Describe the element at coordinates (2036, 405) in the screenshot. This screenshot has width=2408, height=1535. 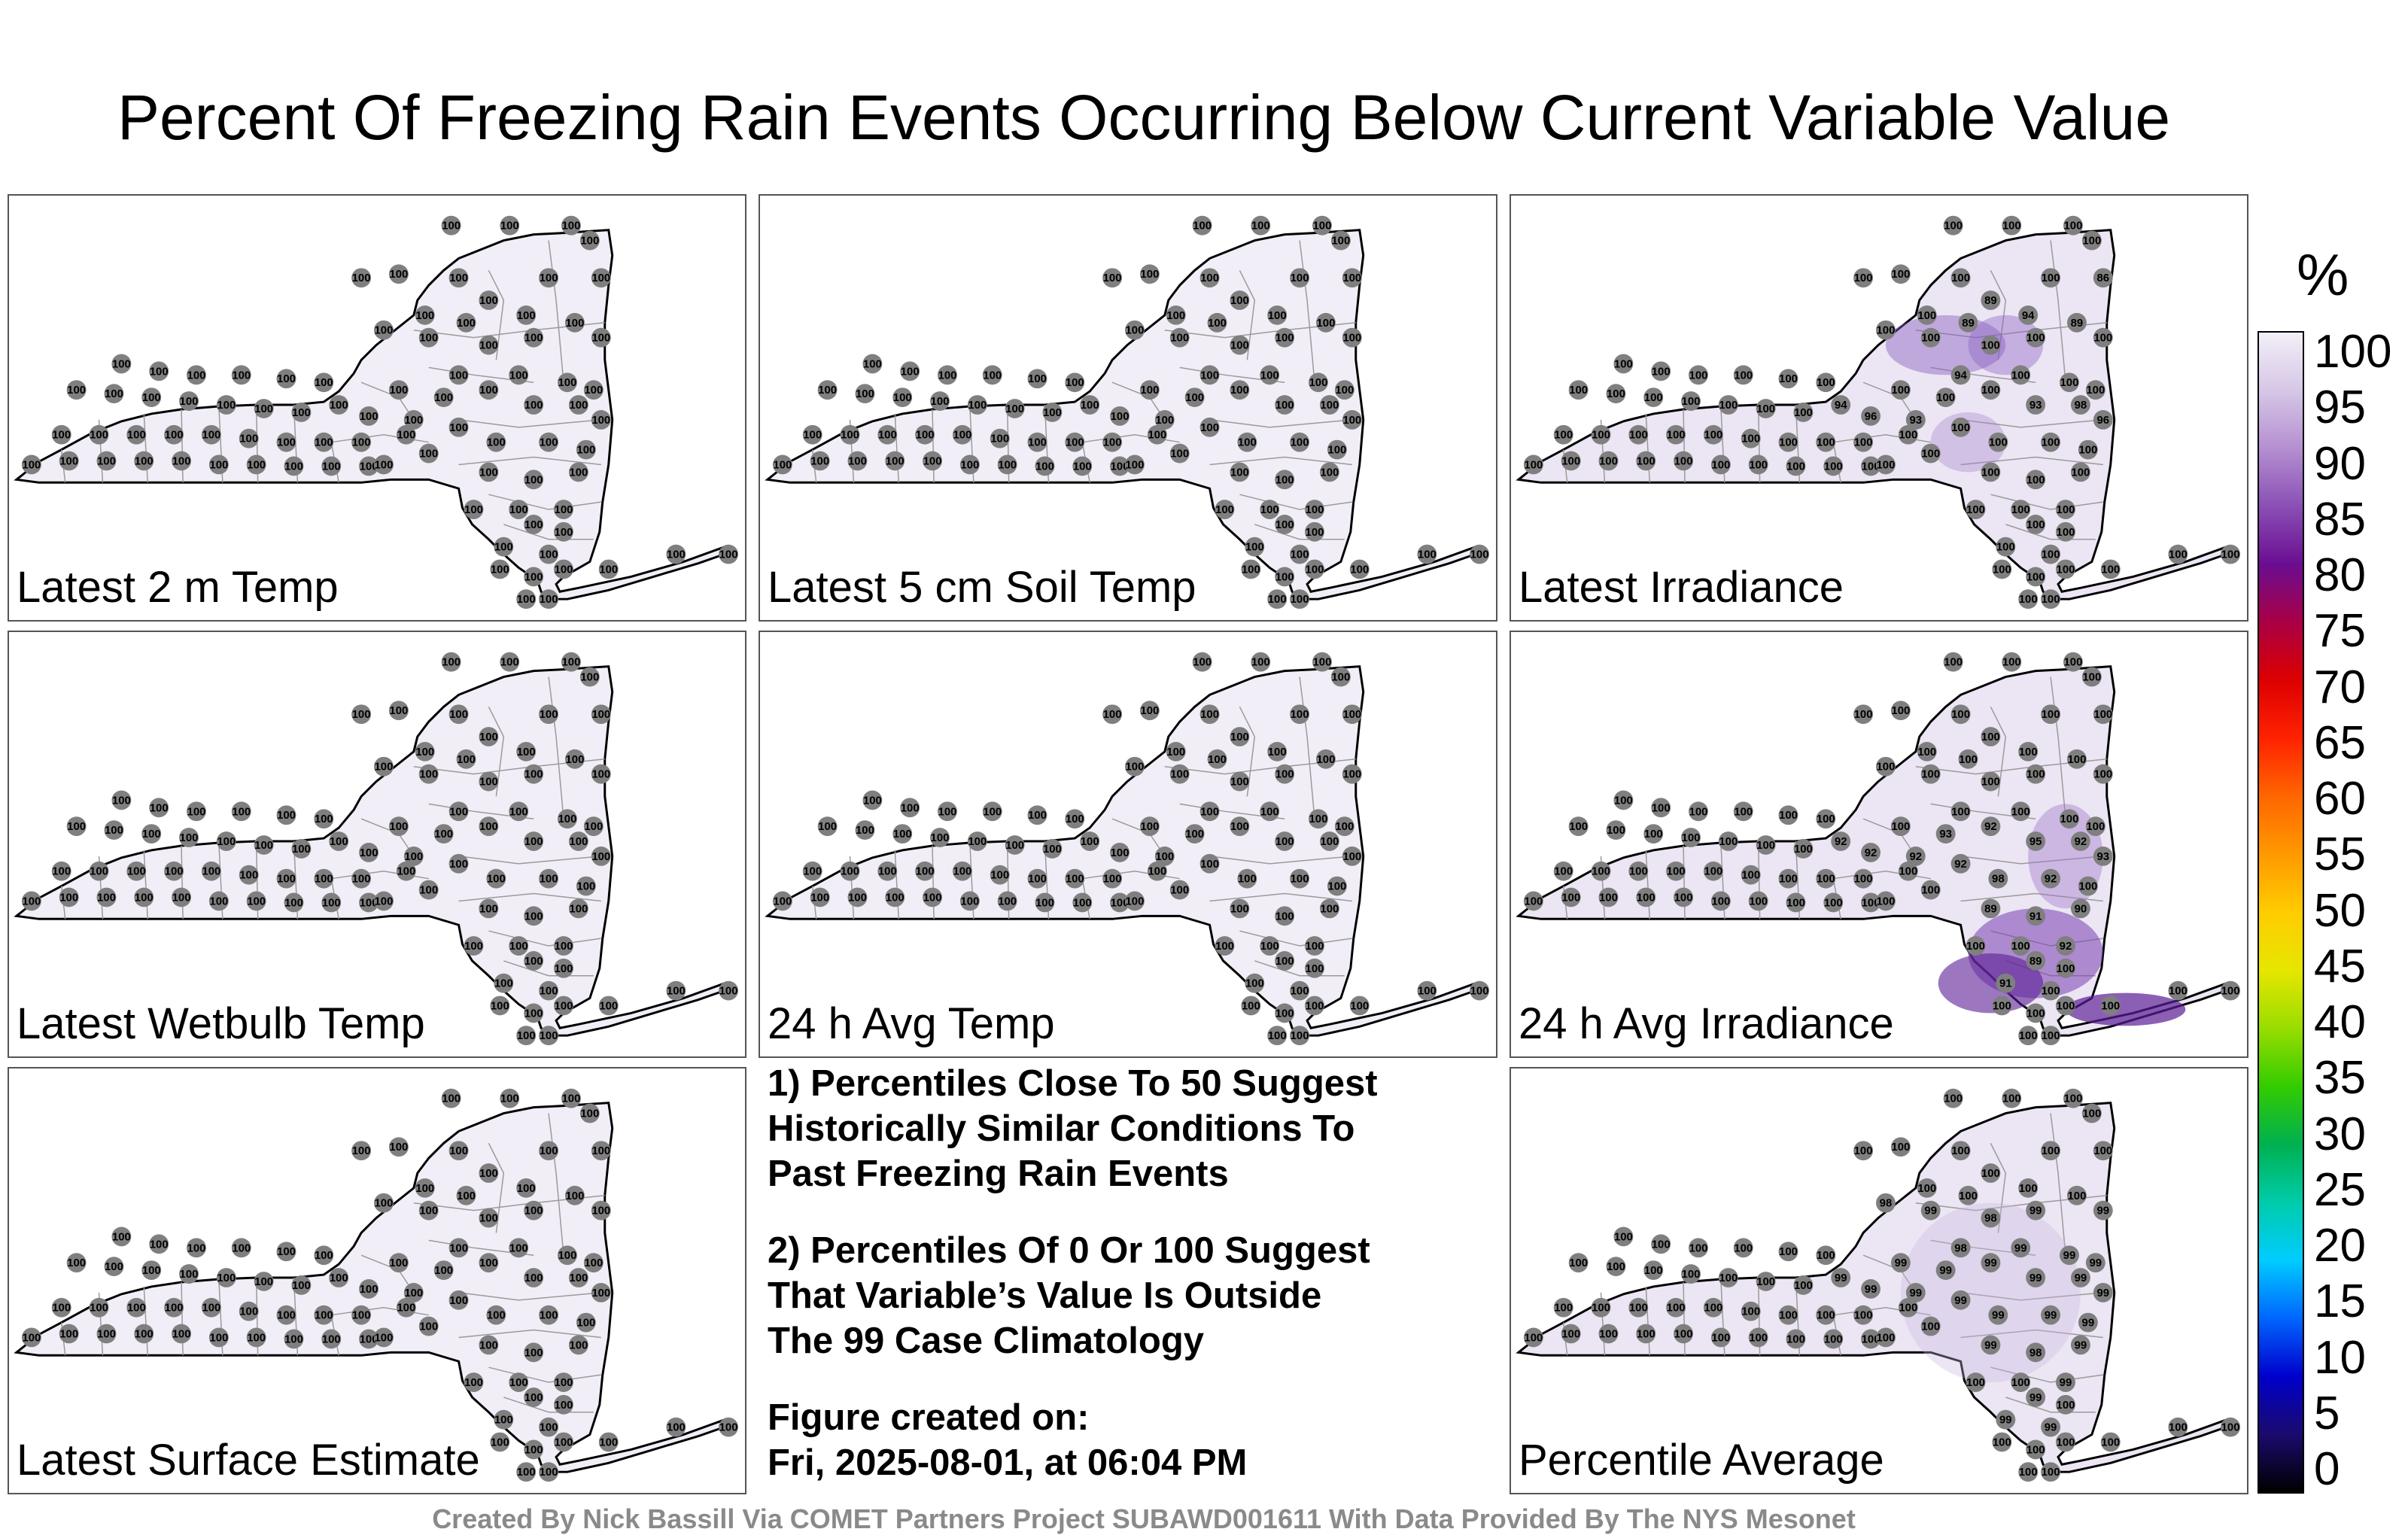
I see `station-marker: 93` at that location.